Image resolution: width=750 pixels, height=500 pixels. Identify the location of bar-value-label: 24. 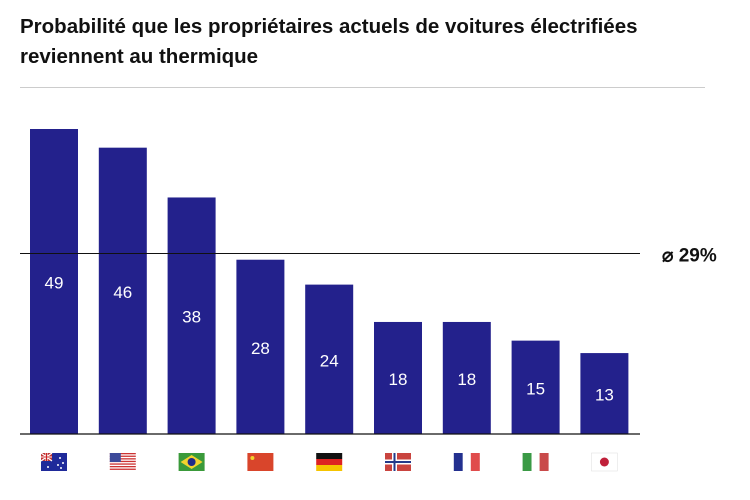
(329, 360).